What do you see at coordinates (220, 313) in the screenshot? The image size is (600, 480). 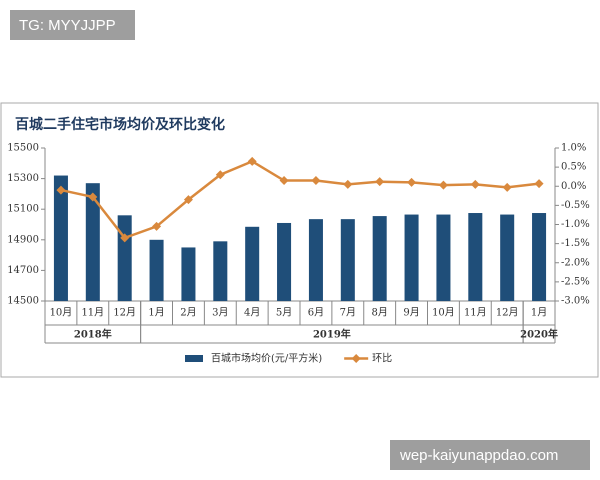 I see `x-tick-label: 3月` at bounding box center [220, 313].